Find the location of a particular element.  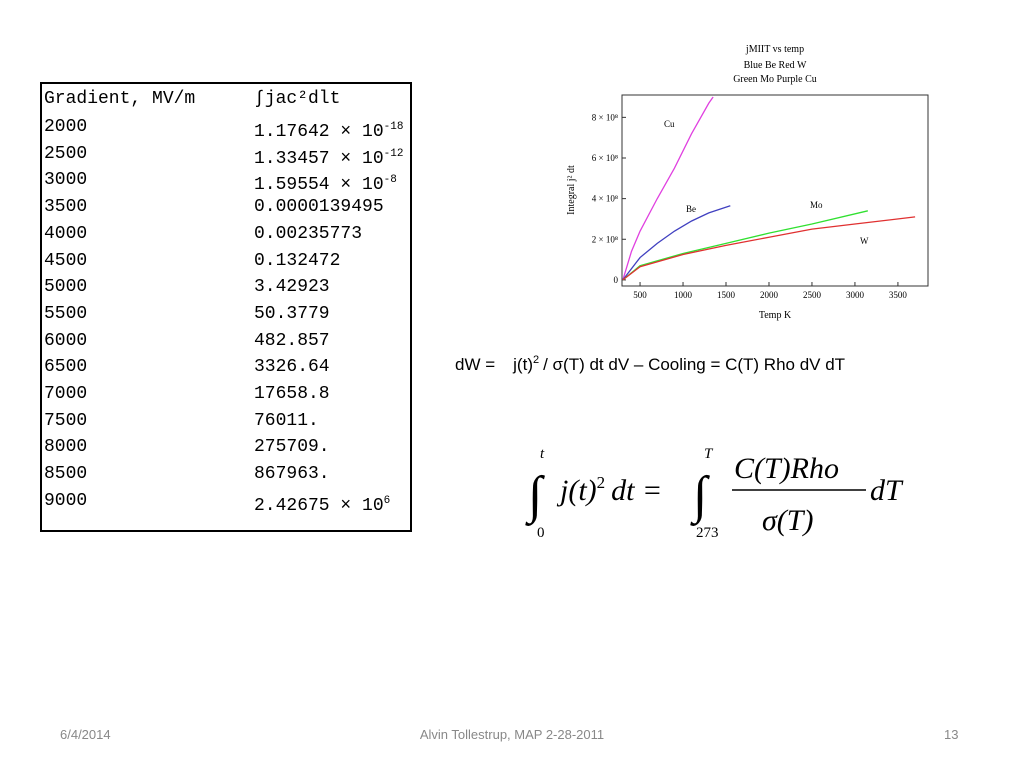

cell: 3326.64 is located at coordinates (292, 367).